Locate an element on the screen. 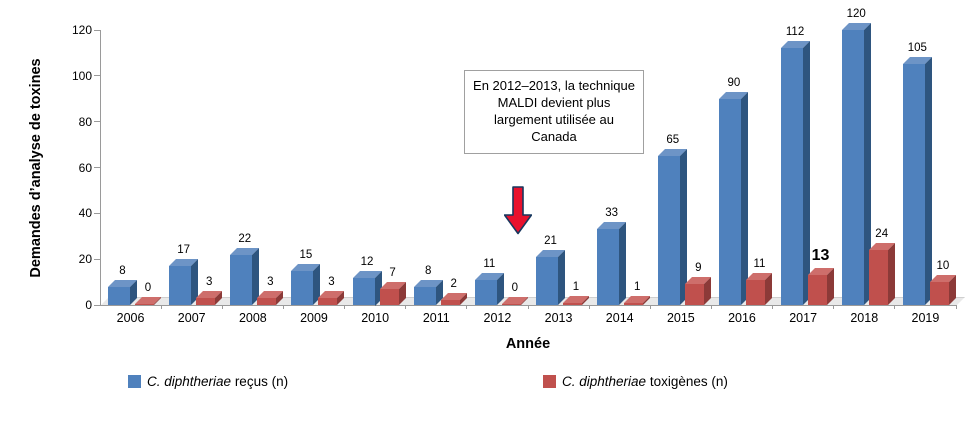 This screenshot has height=443, width=980. x-category-label: 2016 is located at coordinates (742, 318).